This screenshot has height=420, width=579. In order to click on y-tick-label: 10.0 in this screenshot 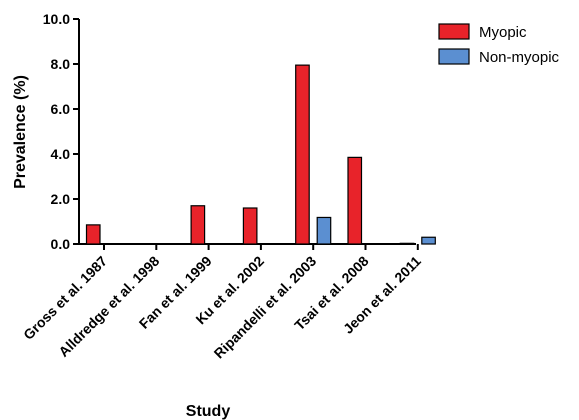, I will do `click(56, 19)`.